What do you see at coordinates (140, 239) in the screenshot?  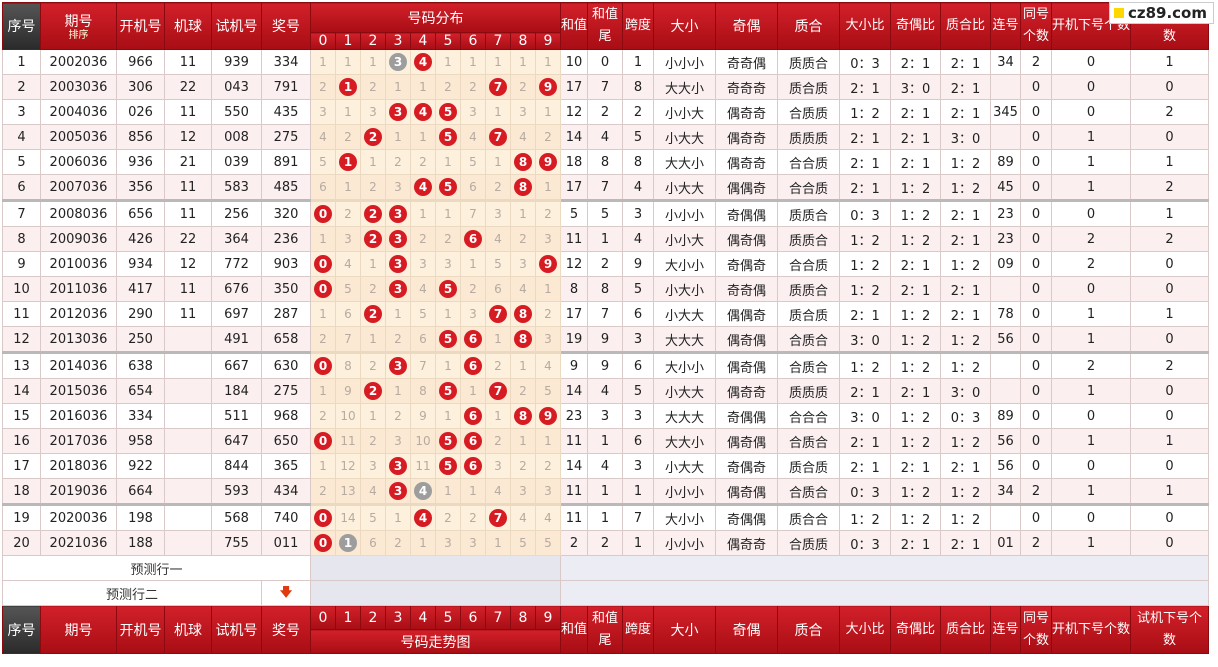 I see `cell-open: 426` at bounding box center [140, 239].